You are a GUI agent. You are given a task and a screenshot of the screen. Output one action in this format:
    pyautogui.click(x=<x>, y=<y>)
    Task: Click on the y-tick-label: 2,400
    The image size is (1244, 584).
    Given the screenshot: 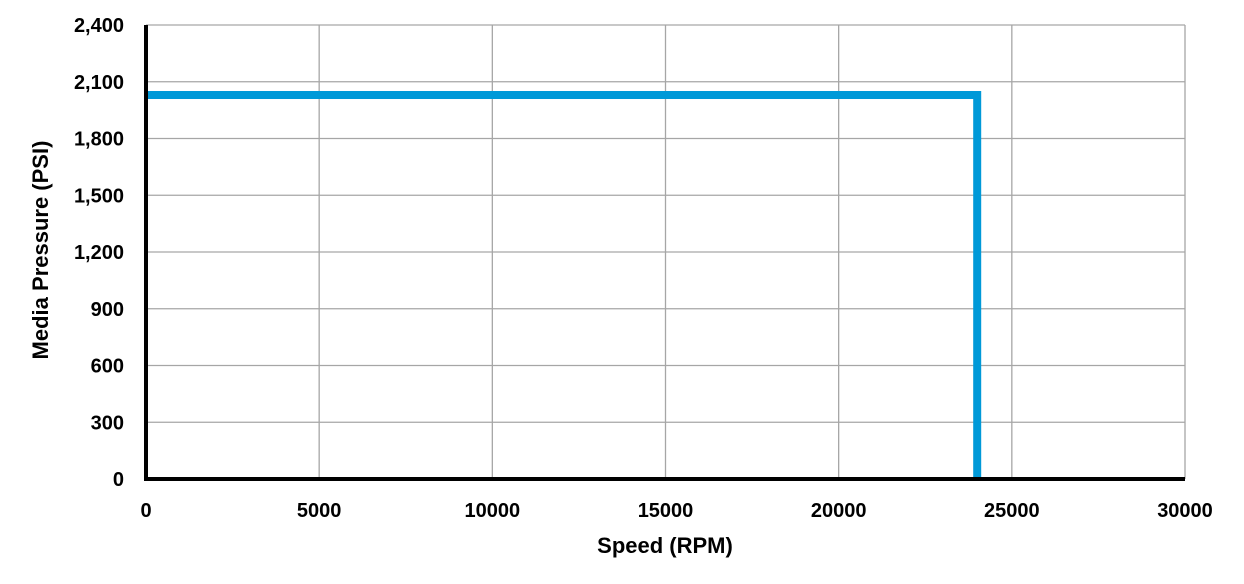 What is the action you would take?
    pyautogui.click(x=99, y=26)
    